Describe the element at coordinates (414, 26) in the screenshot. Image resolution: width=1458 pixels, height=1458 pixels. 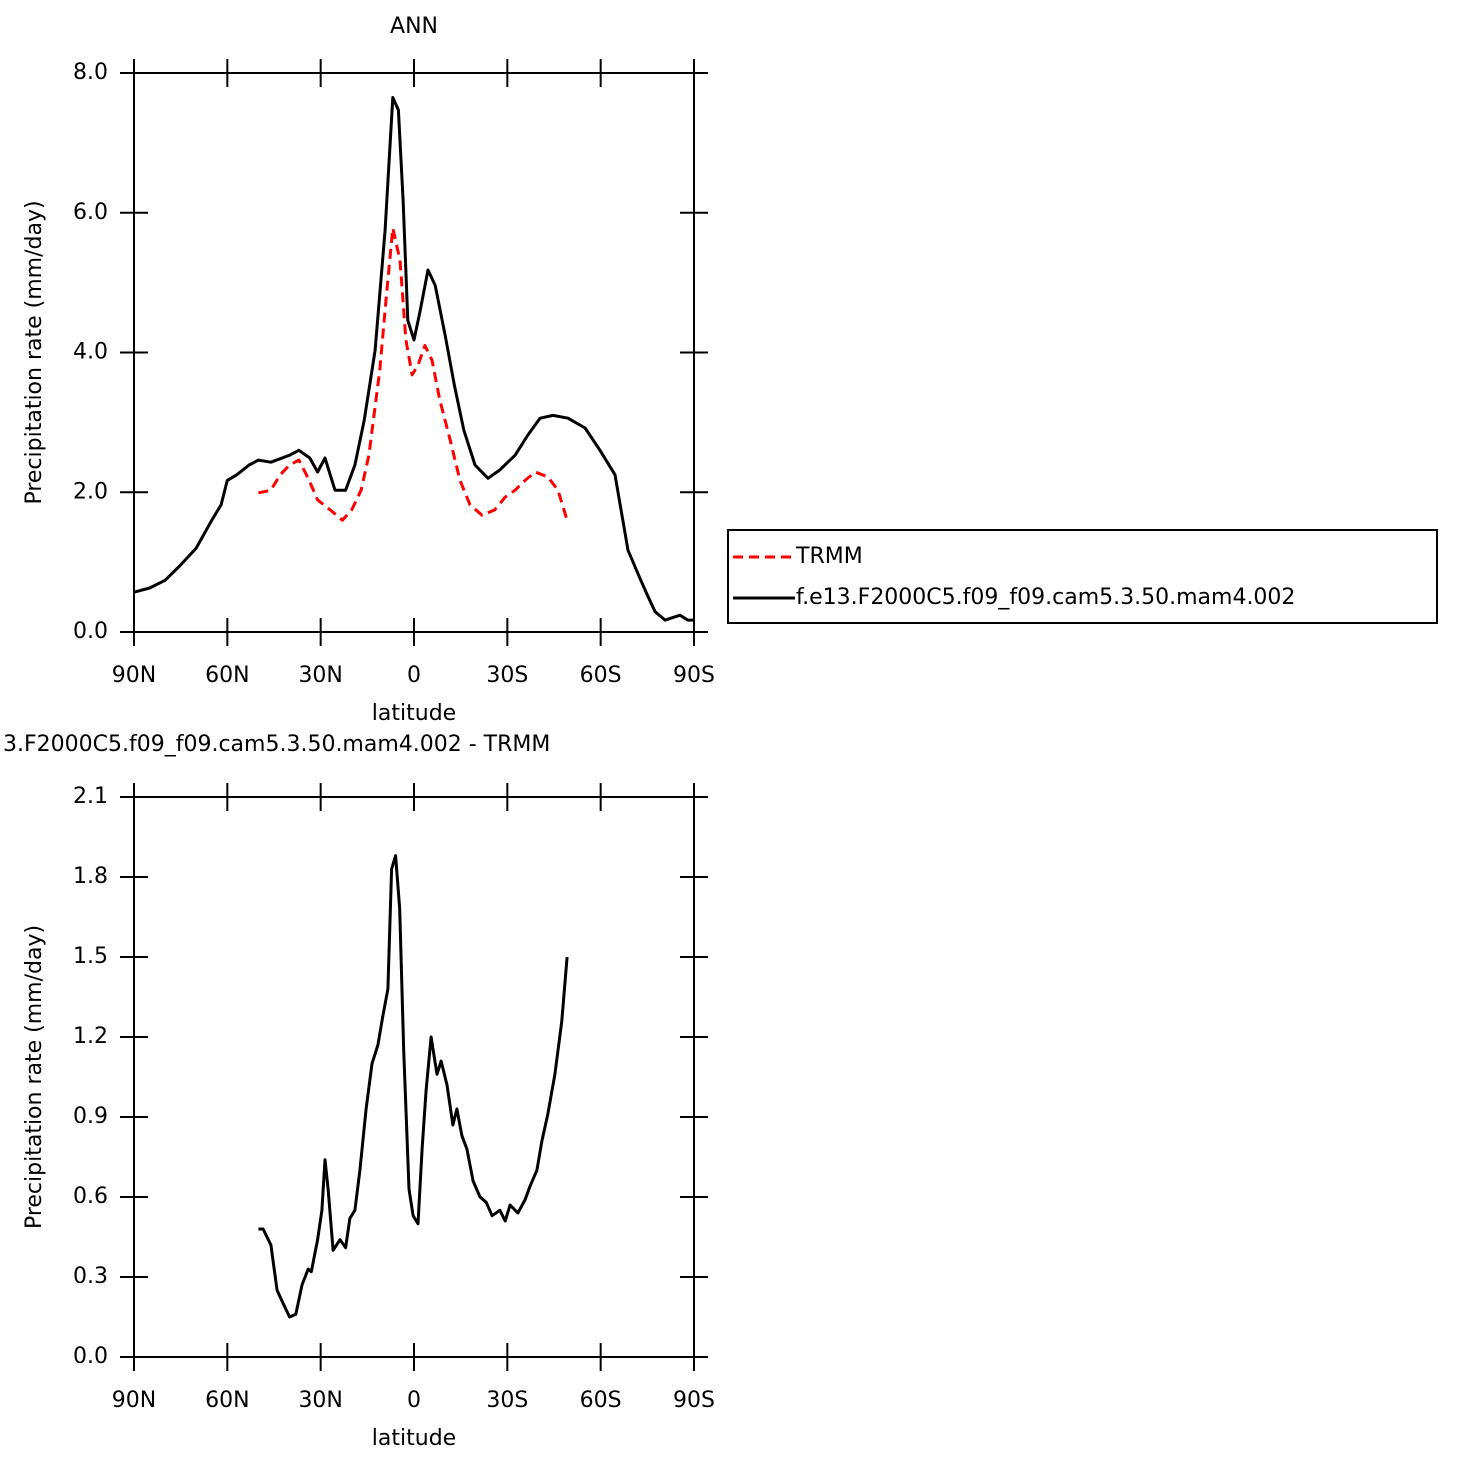
I see `chart-title: ANN` at that location.